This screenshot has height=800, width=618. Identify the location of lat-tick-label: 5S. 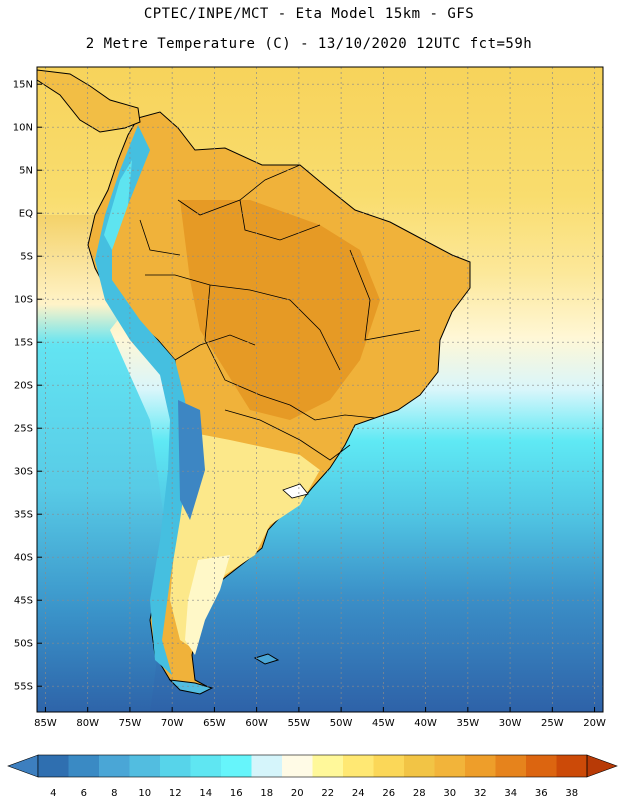
(26, 257).